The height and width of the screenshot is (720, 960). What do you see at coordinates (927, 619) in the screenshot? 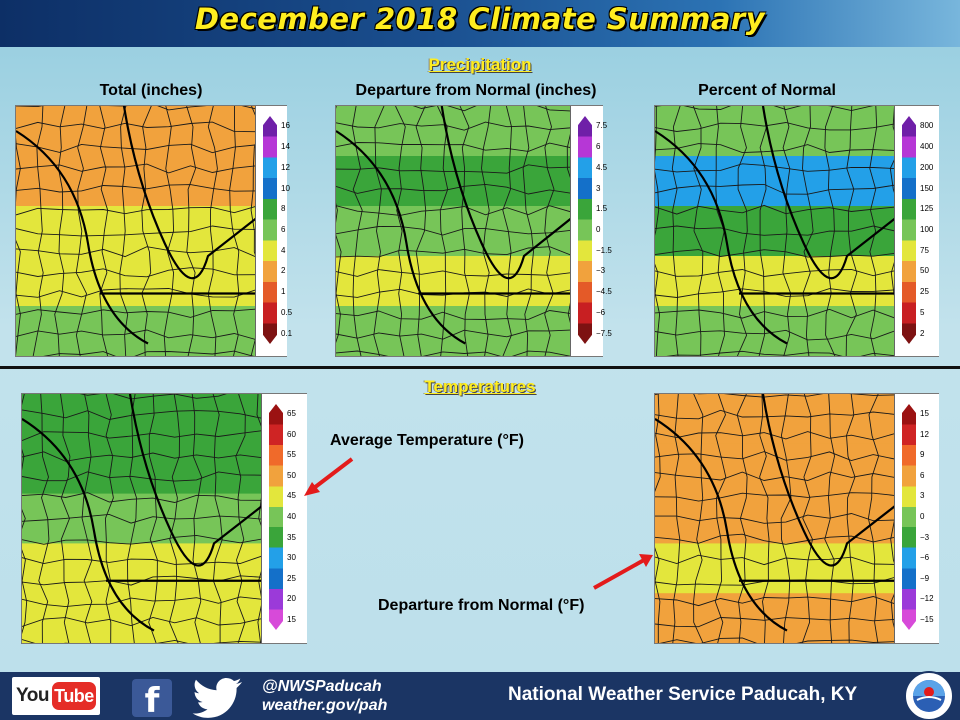
I see `legend-tick-label: −15` at bounding box center [927, 619].